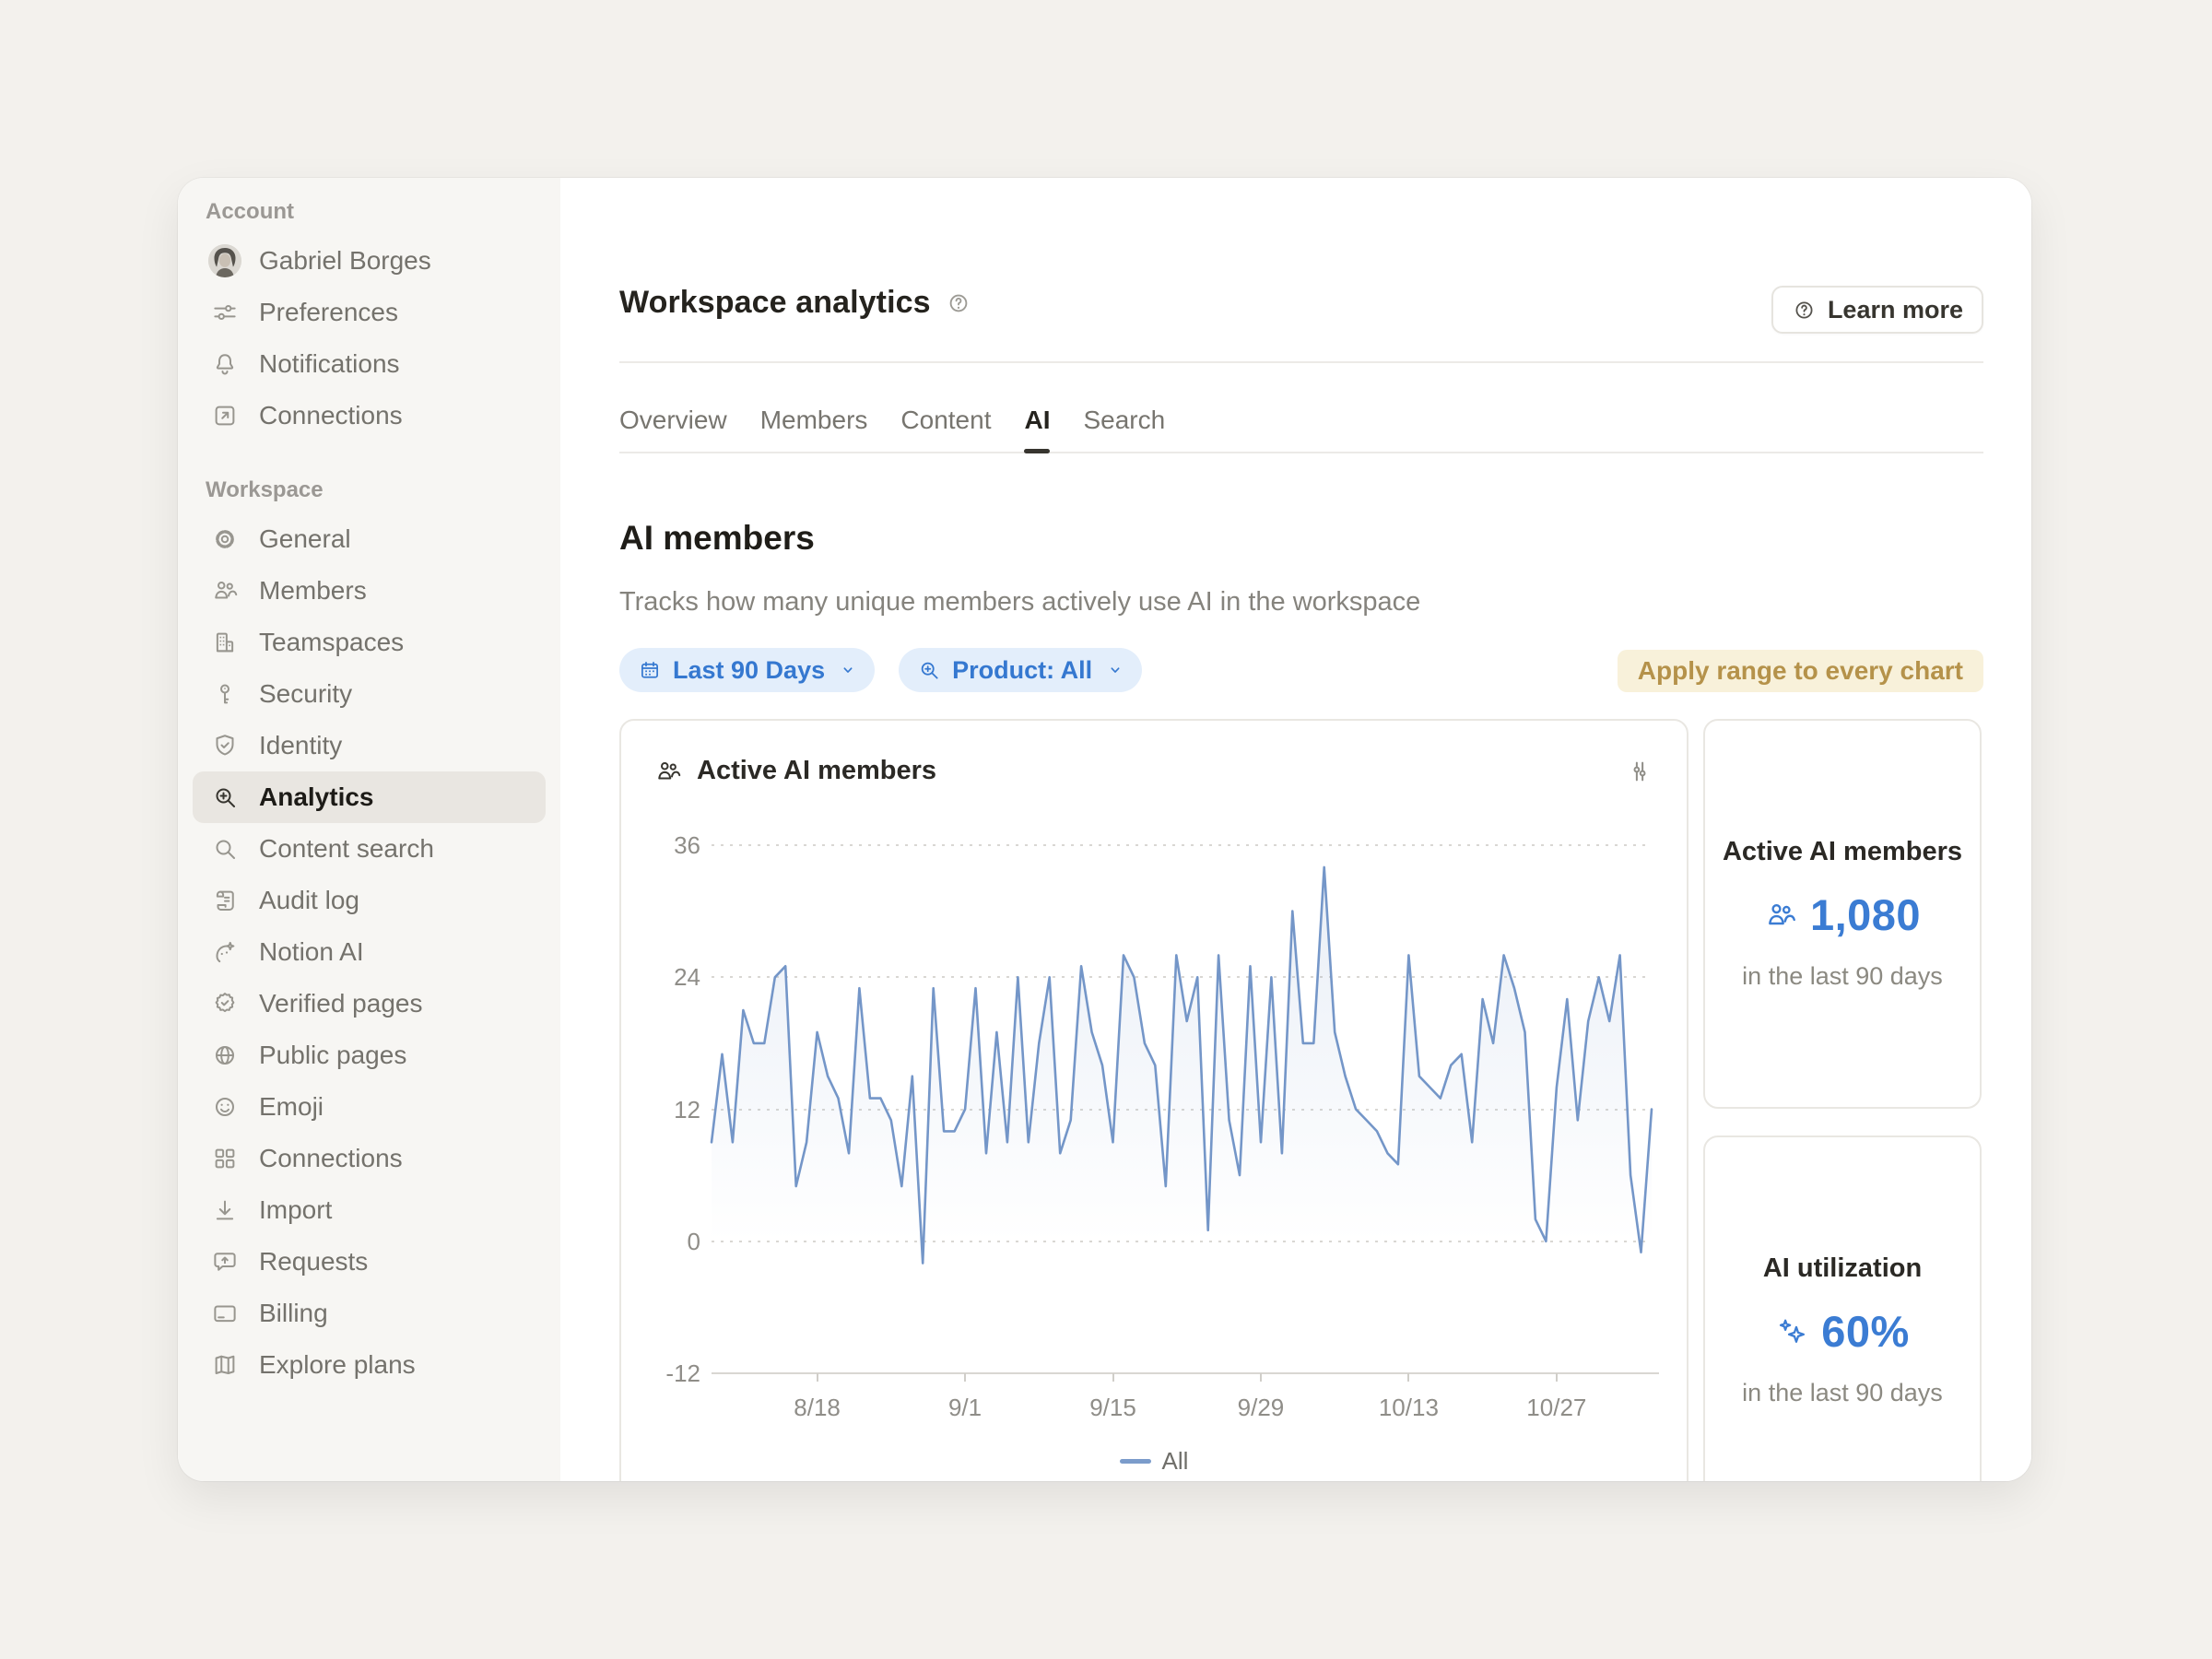  What do you see at coordinates (1124, 420) in the screenshot?
I see `tab-search: Search` at bounding box center [1124, 420].